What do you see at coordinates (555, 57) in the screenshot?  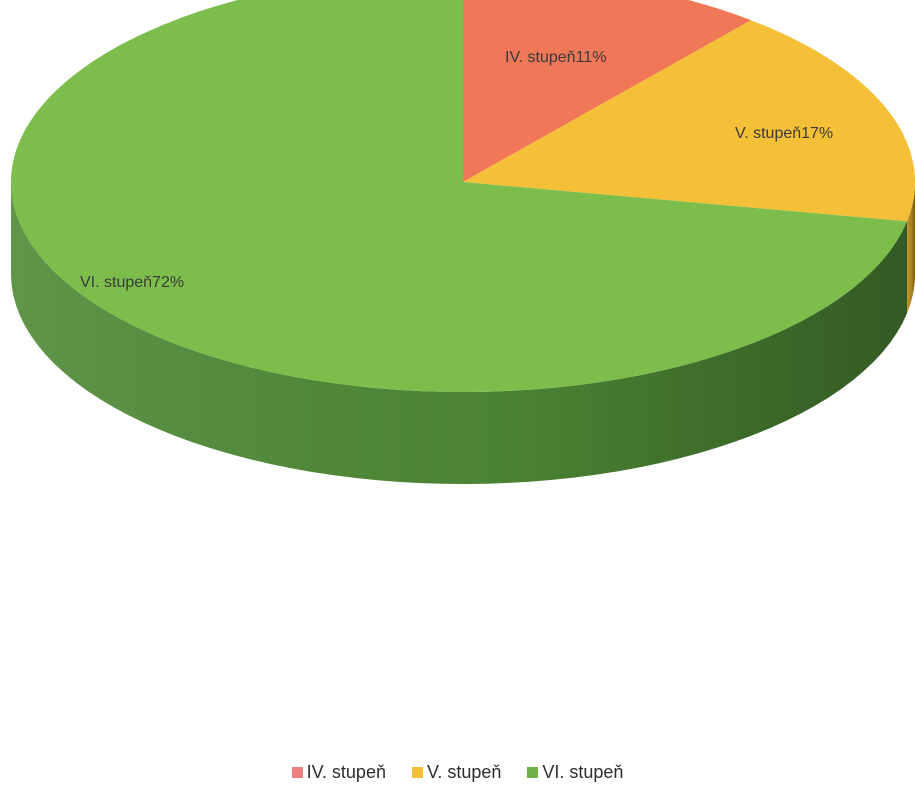 I see `data-label-iv: IV. stupeň11%` at bounding box center [555, 57].